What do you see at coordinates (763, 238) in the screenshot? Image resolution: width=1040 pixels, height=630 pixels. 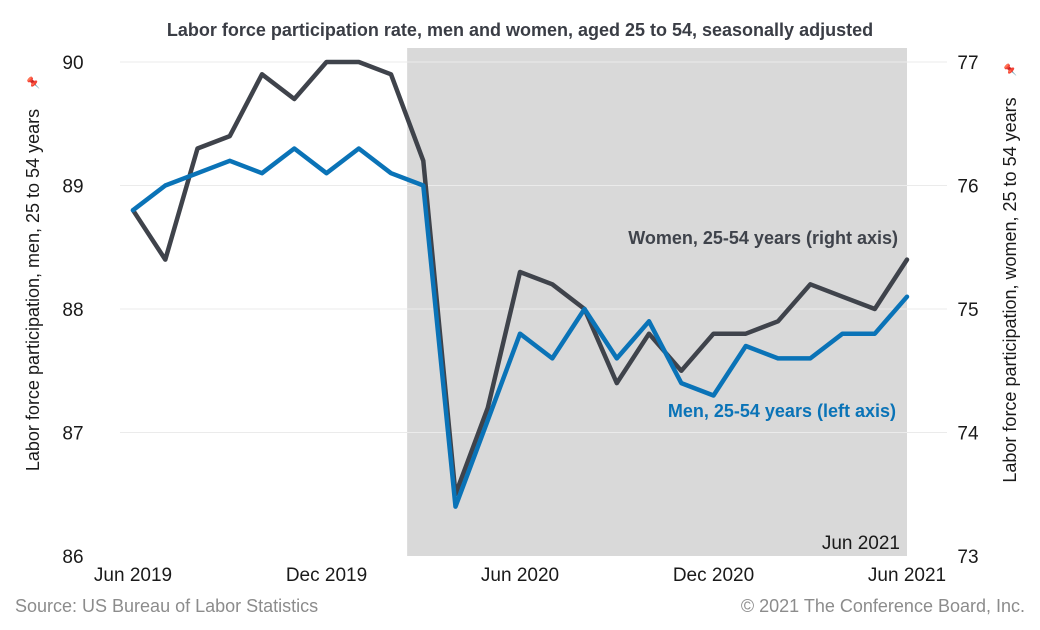 I see `women-series-label: Women, 25-54 years (right axis)` at bounding box center [763, 238].